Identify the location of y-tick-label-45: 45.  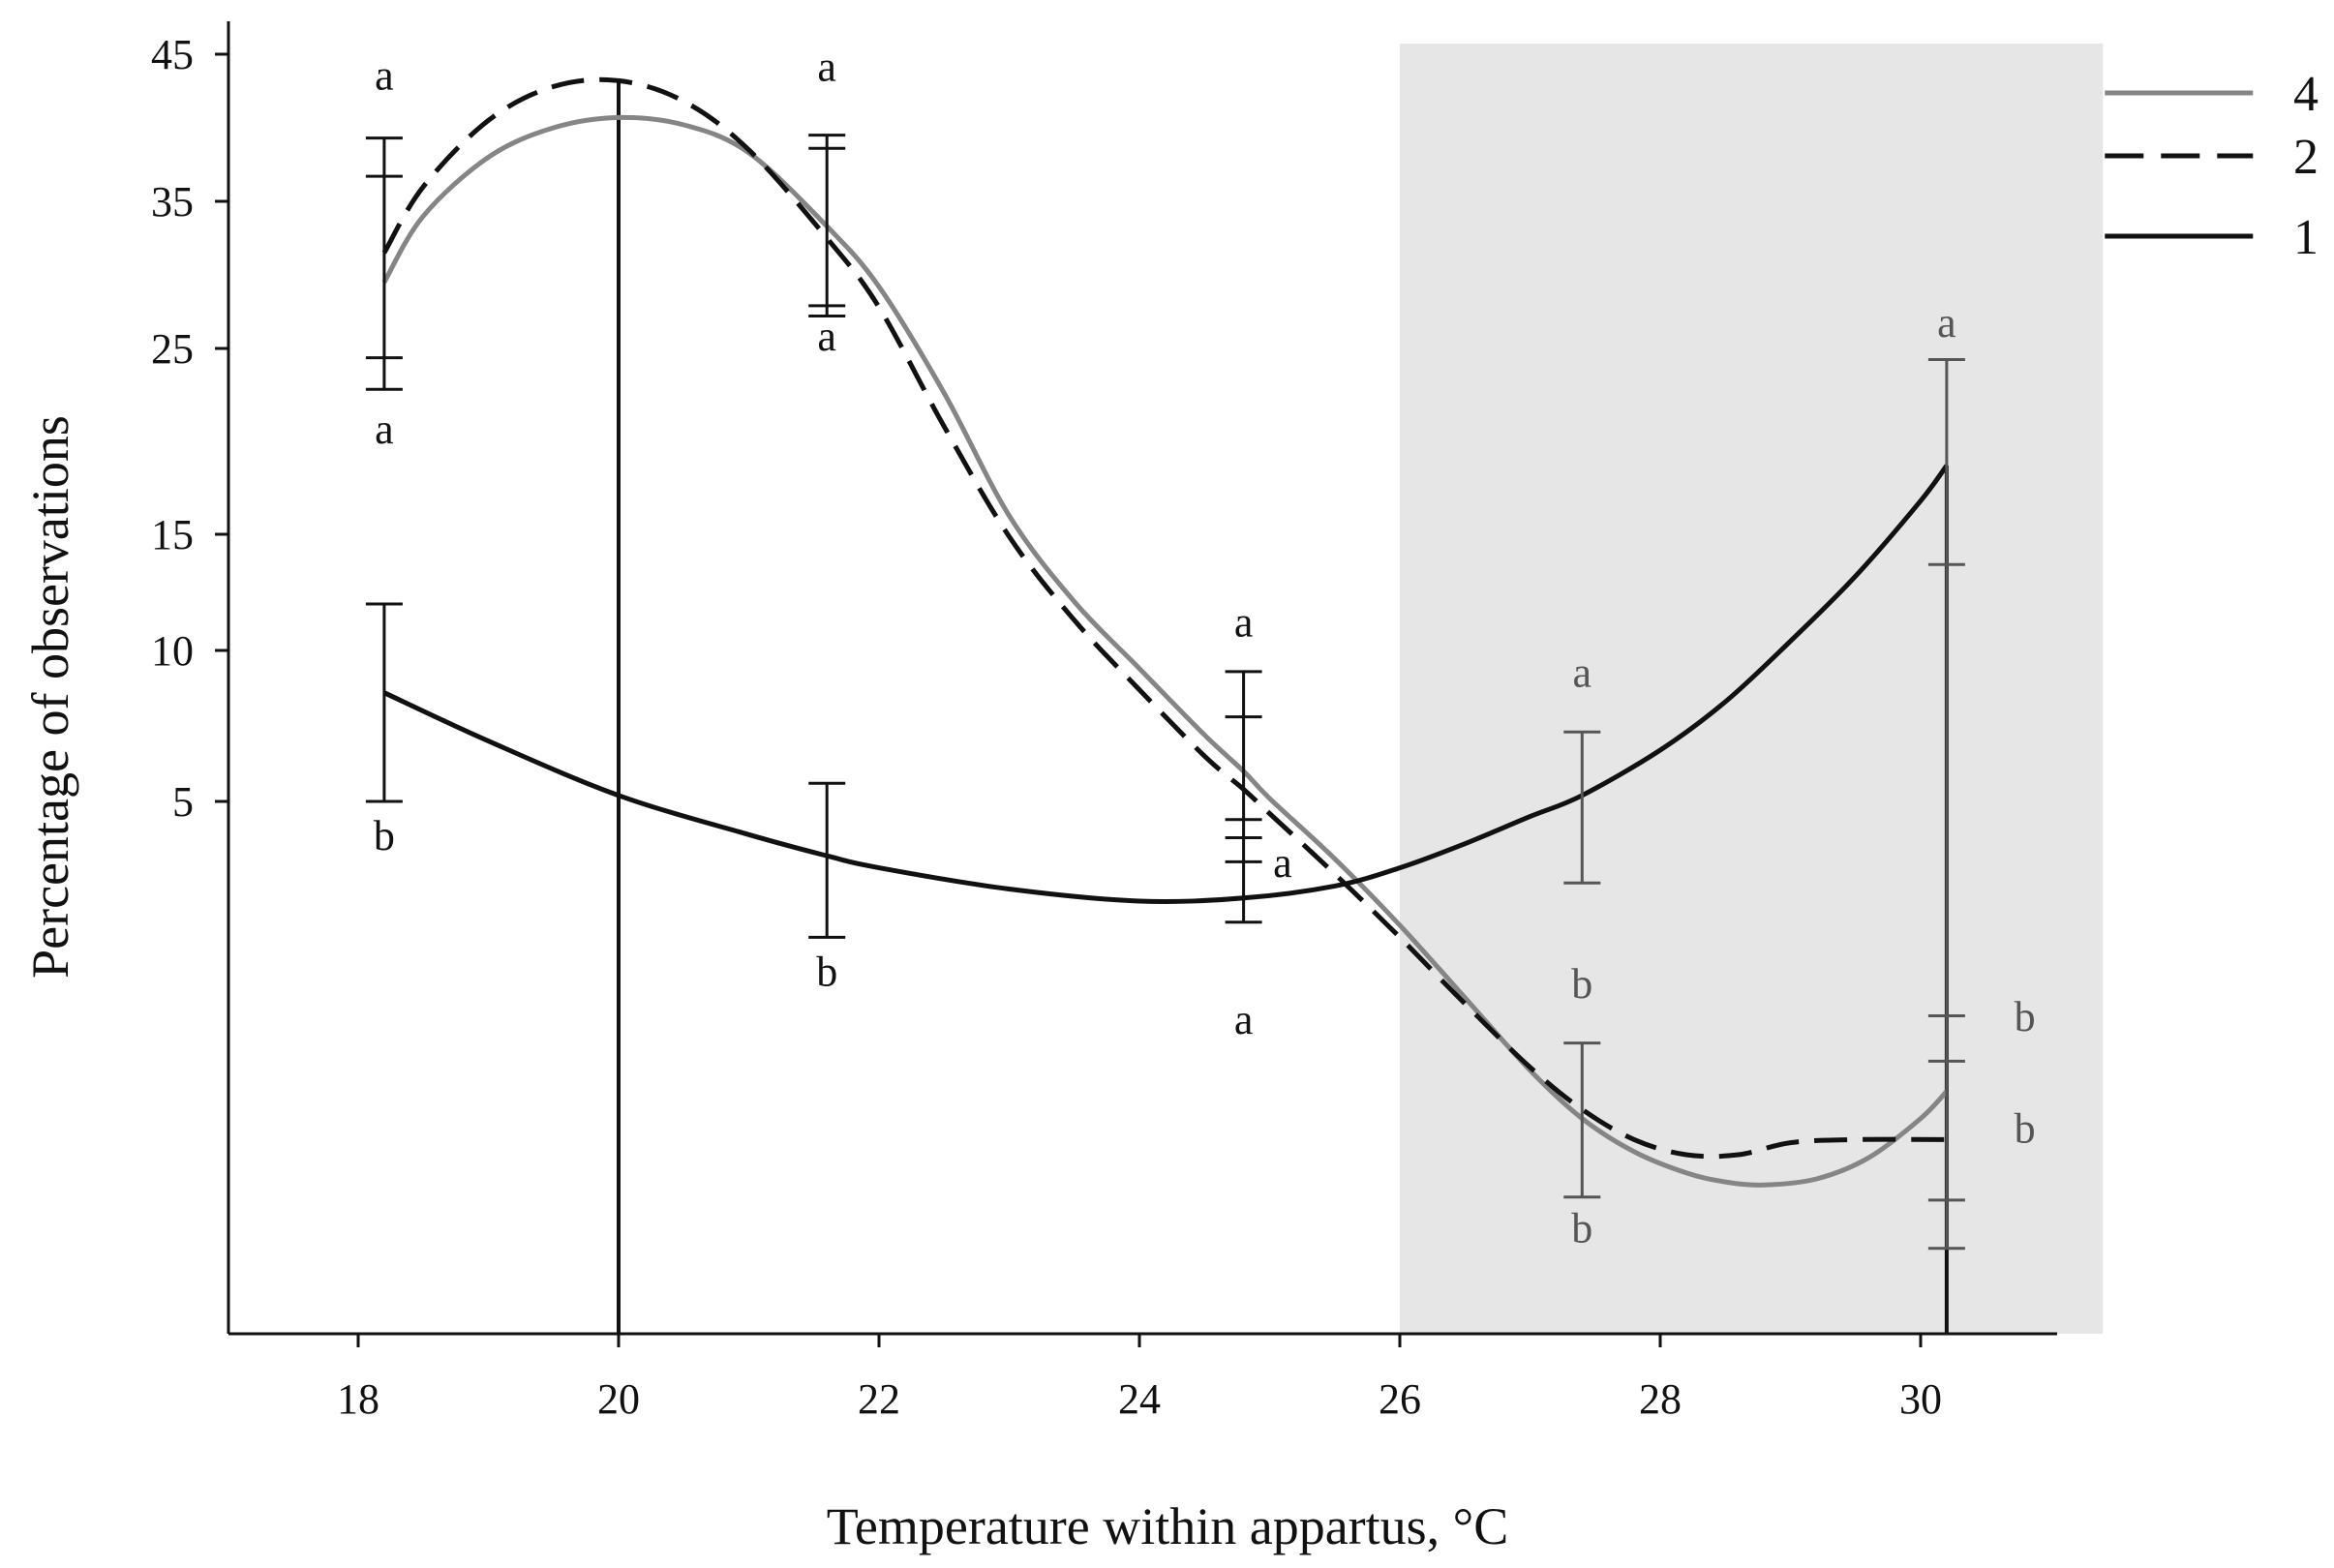
(172, 54).